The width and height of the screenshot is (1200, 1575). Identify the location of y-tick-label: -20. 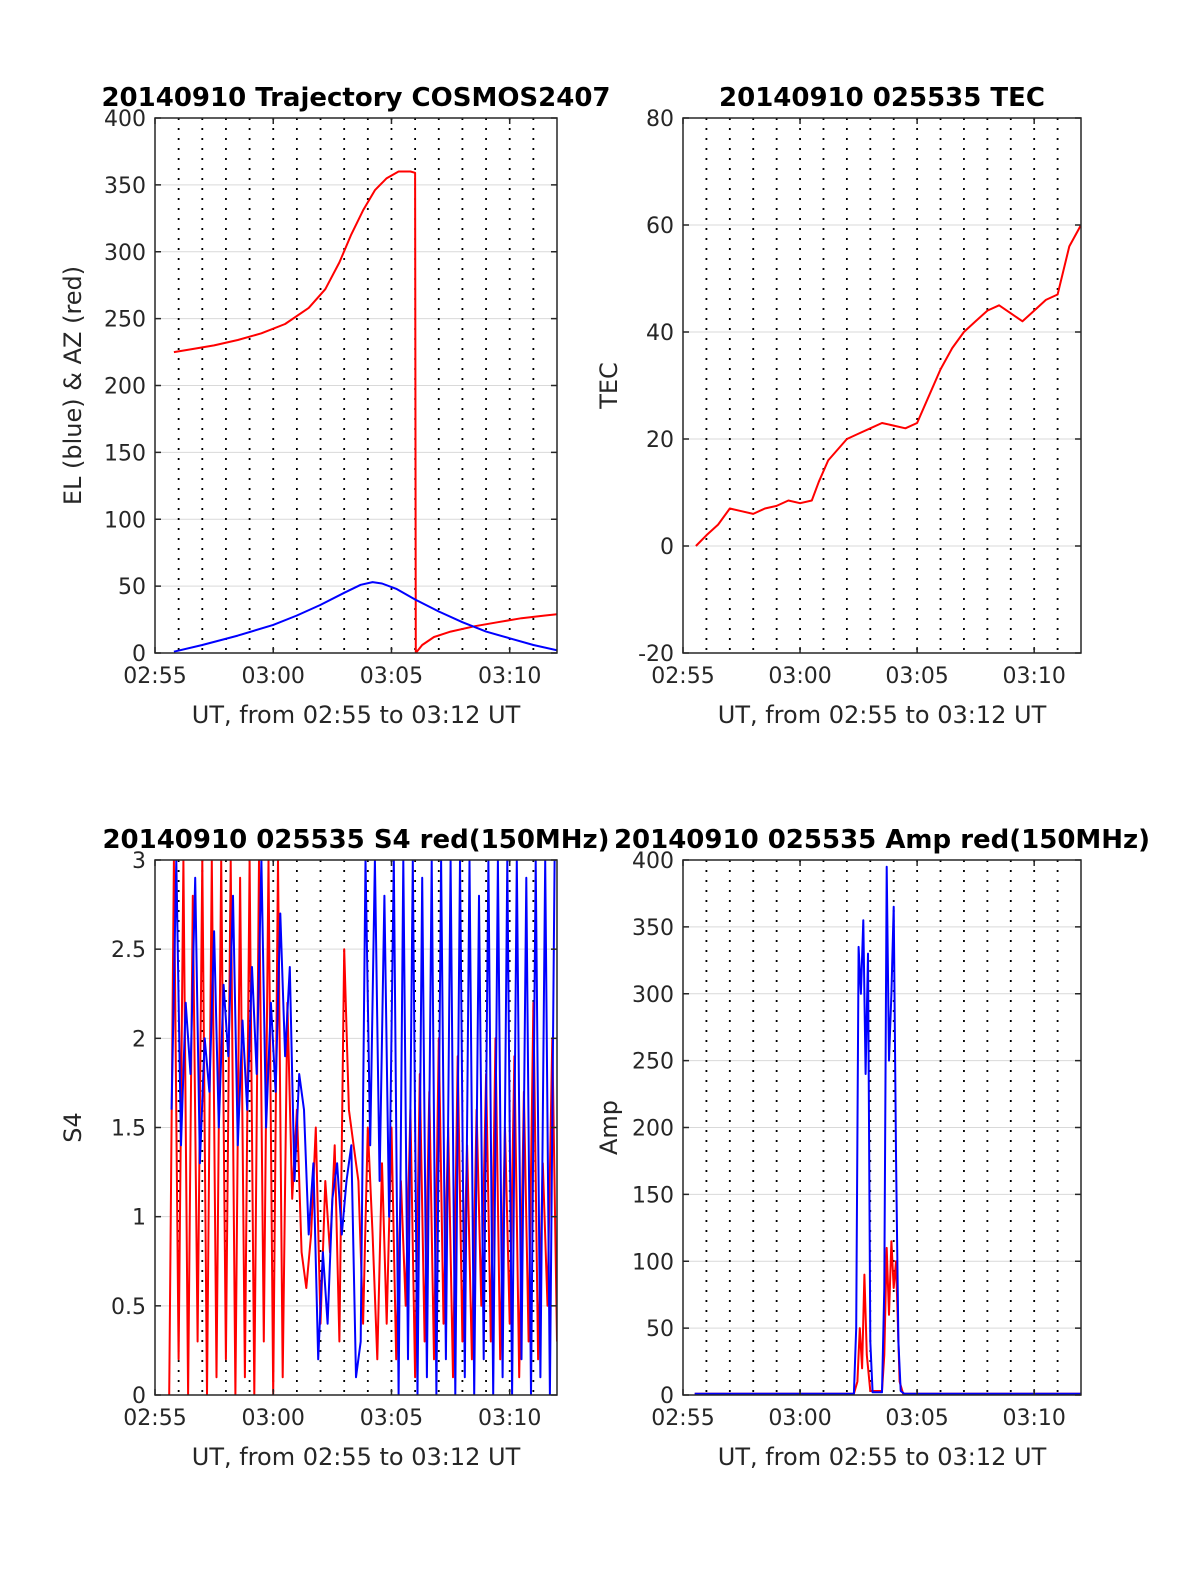
(656, 654).